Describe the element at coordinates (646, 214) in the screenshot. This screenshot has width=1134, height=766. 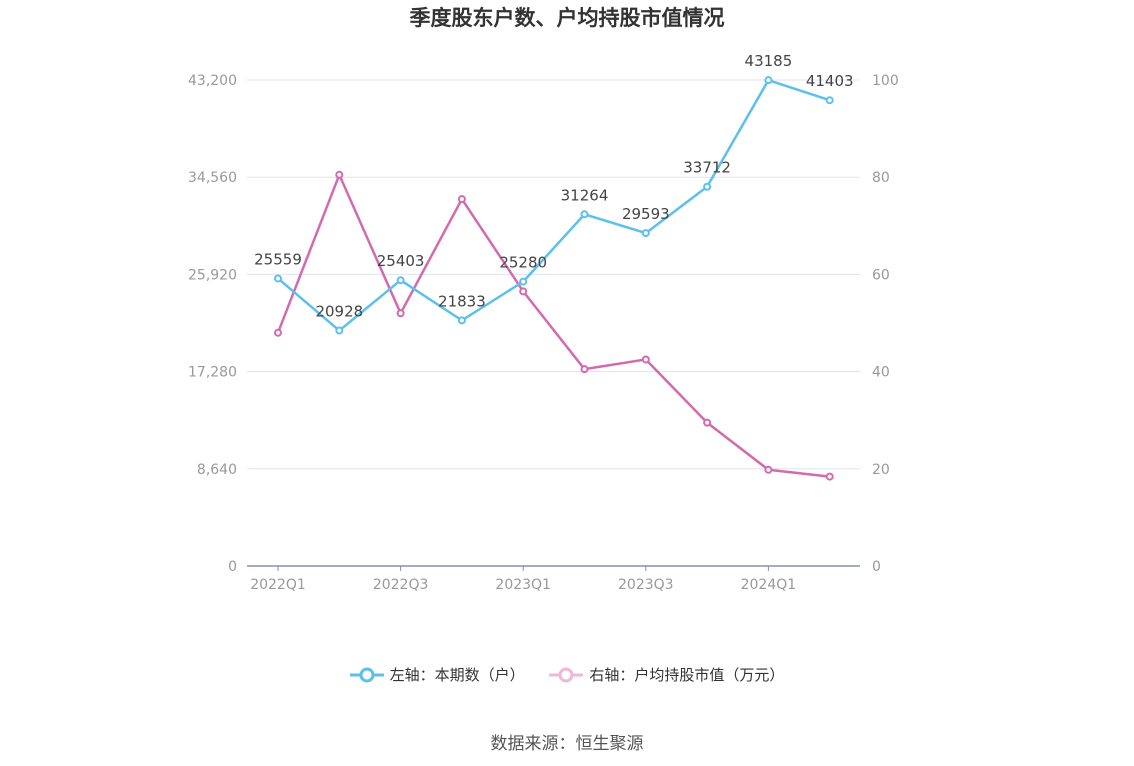
I see `data-label: 29593` at that location.